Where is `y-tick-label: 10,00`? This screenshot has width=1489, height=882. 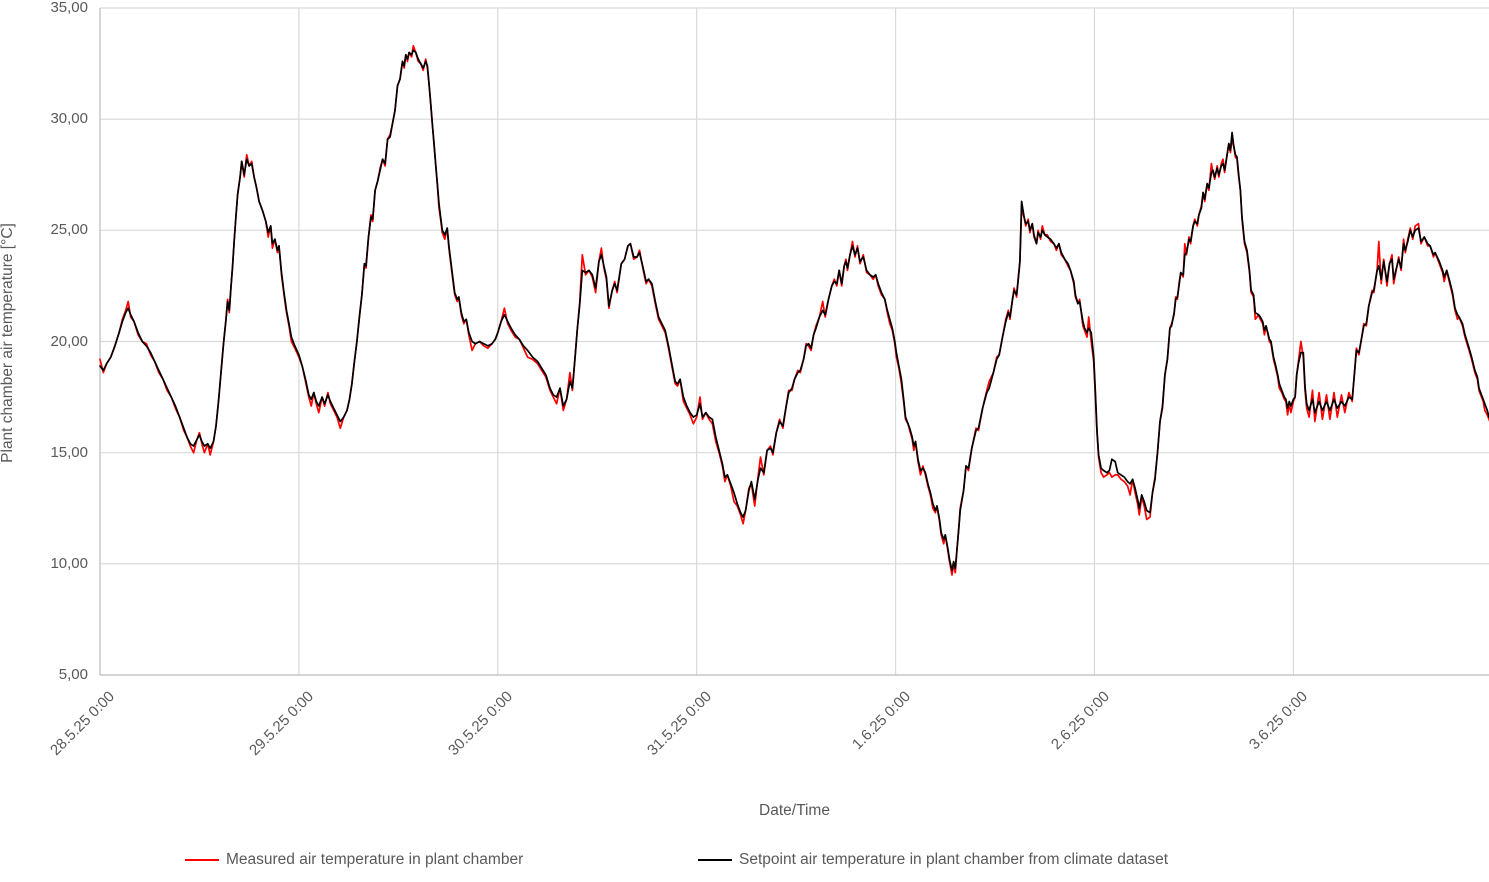 y-tick-label: 10,00 is located at coordinates (69, 563).